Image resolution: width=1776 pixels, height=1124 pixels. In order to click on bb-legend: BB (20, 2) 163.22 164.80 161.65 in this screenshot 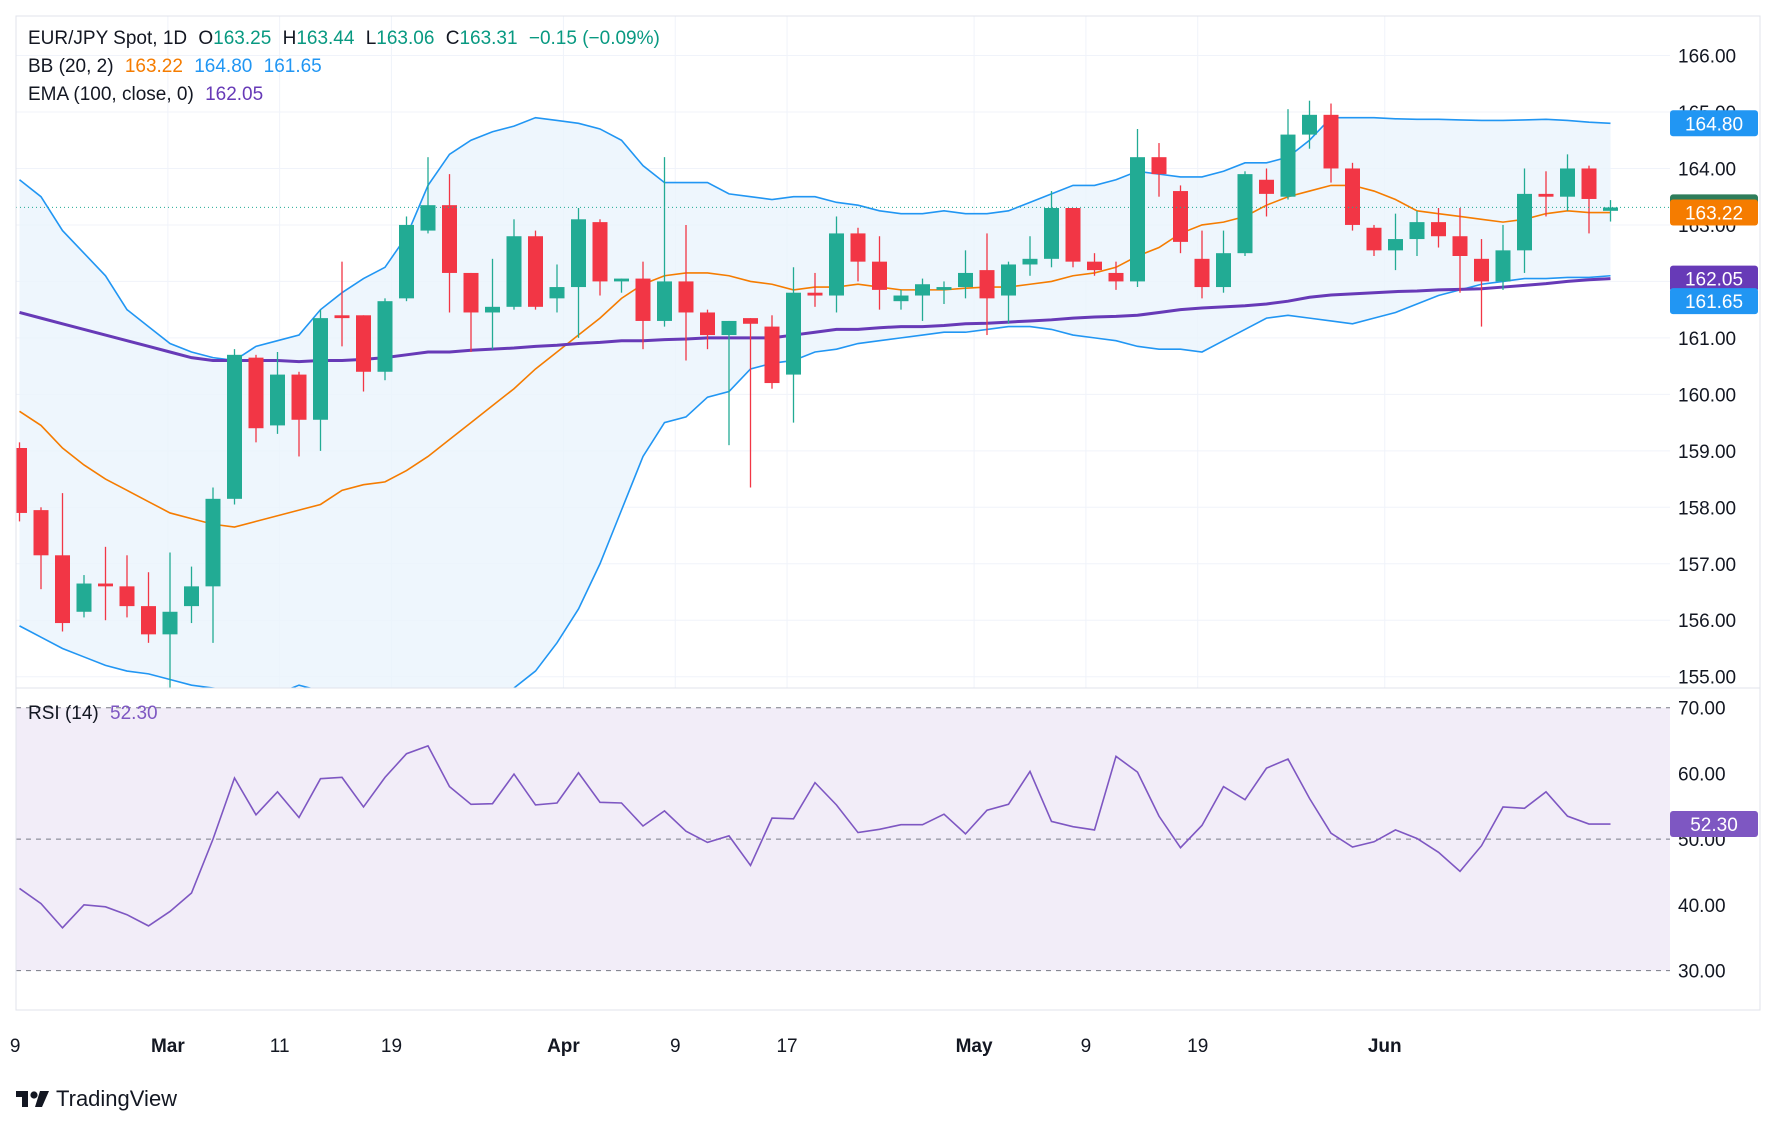, I will do `click(178, 67)`.